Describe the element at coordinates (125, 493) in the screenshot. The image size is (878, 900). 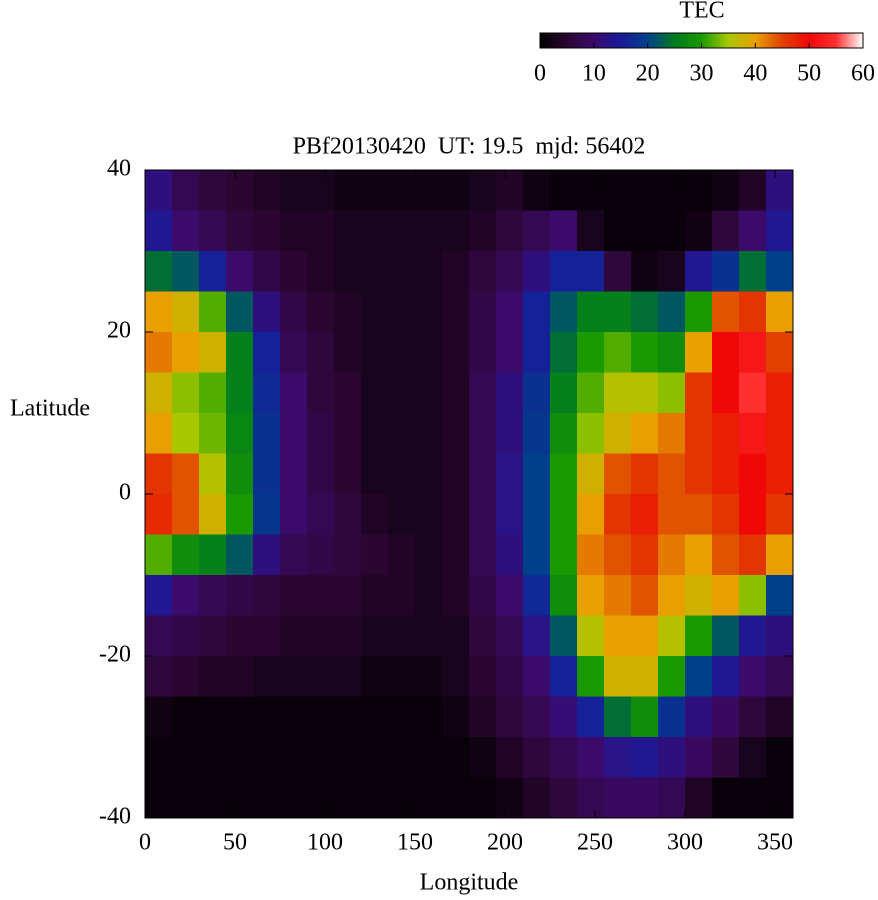
I see `y-tick-label: 0` at that location.